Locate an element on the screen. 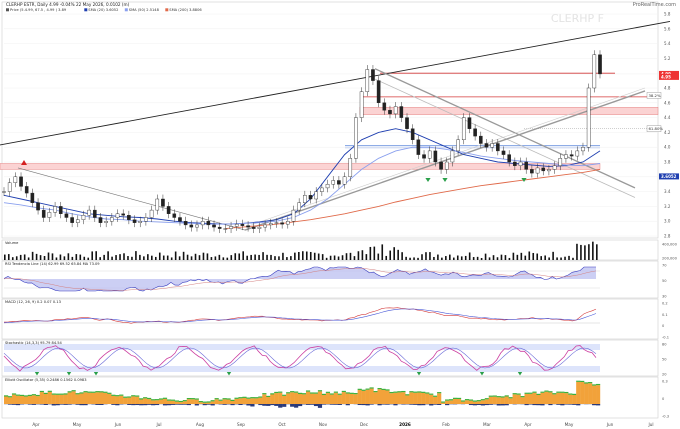  watermark: CLERHP F is located at coordinates (577, 18).